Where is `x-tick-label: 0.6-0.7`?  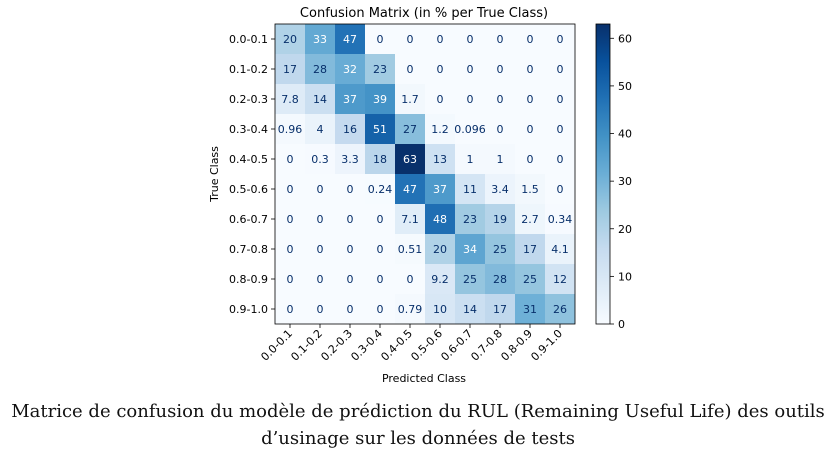 x-tick-label: 0.6-0.7 is located at coordinates (456, 345).